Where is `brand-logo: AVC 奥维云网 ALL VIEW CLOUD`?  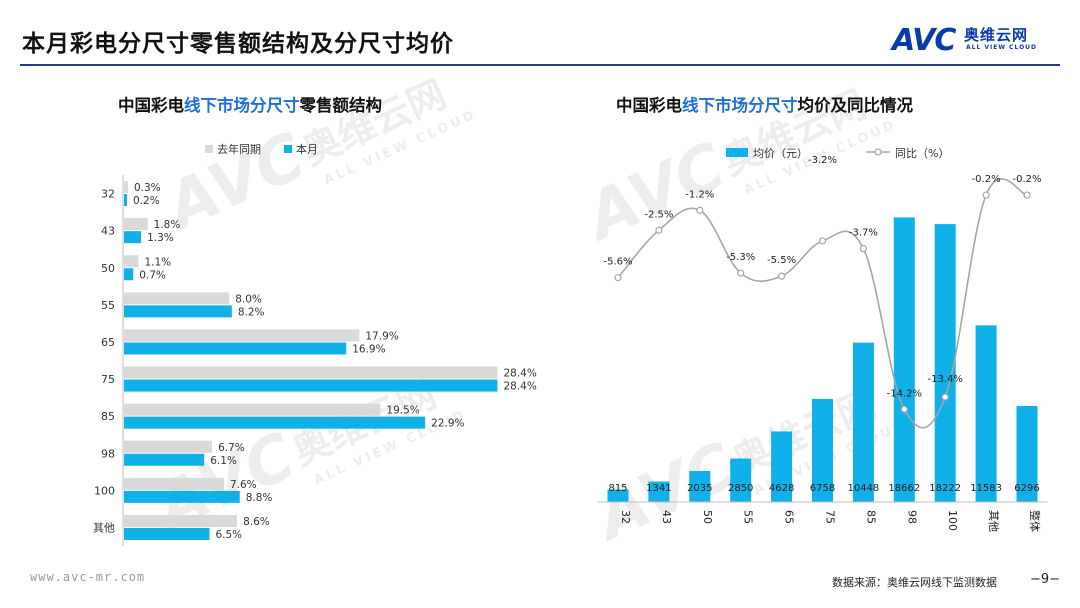 brand-logo: AVC 奥维云网 ALL VIEW CLOUD is located at coordinates (977, 40).